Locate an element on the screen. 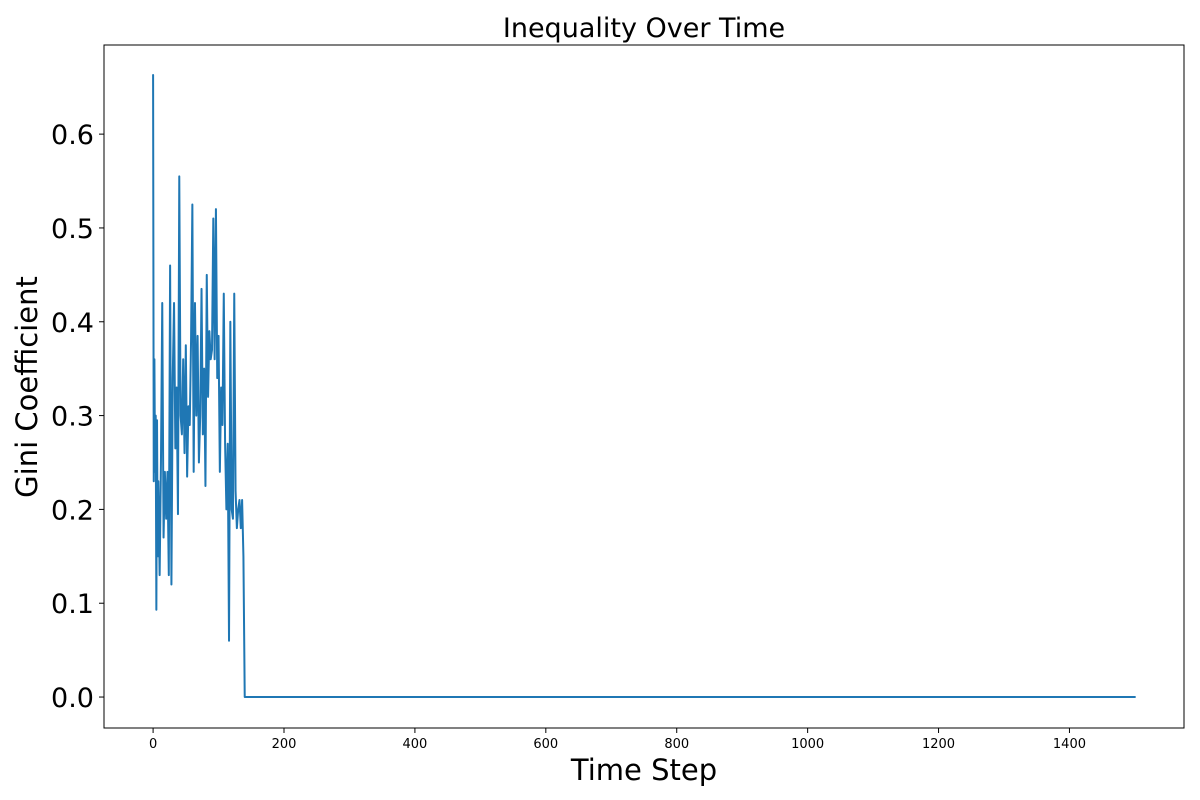  y-tick-label: 0.4 is located at coordinates (72, 323).